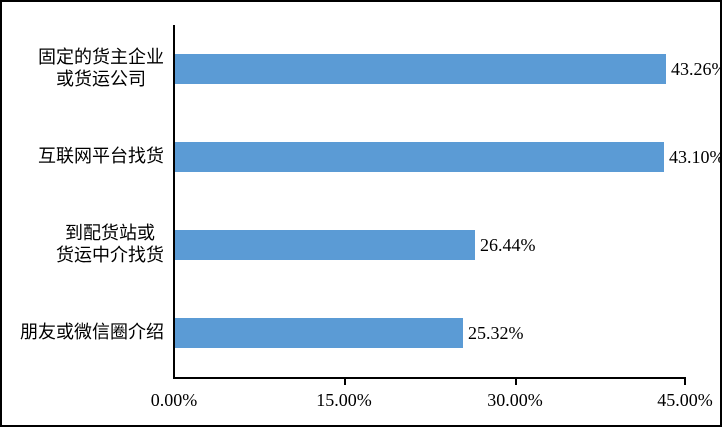  I want to click on x-axis-line, so click(429, 378).